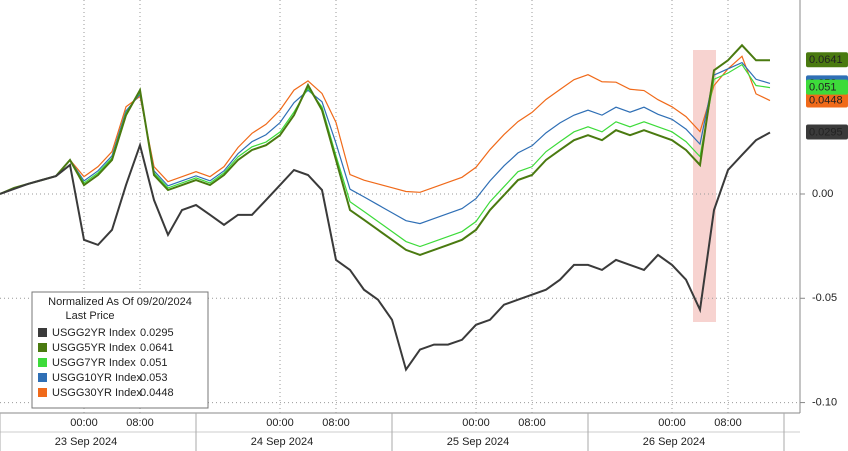 The width and height of the screenshot is (848, 451). What do you see at coordinates (154, 378) in the screenshot?
I see `legend-value: 0.053` at bounding box center [154, 378].